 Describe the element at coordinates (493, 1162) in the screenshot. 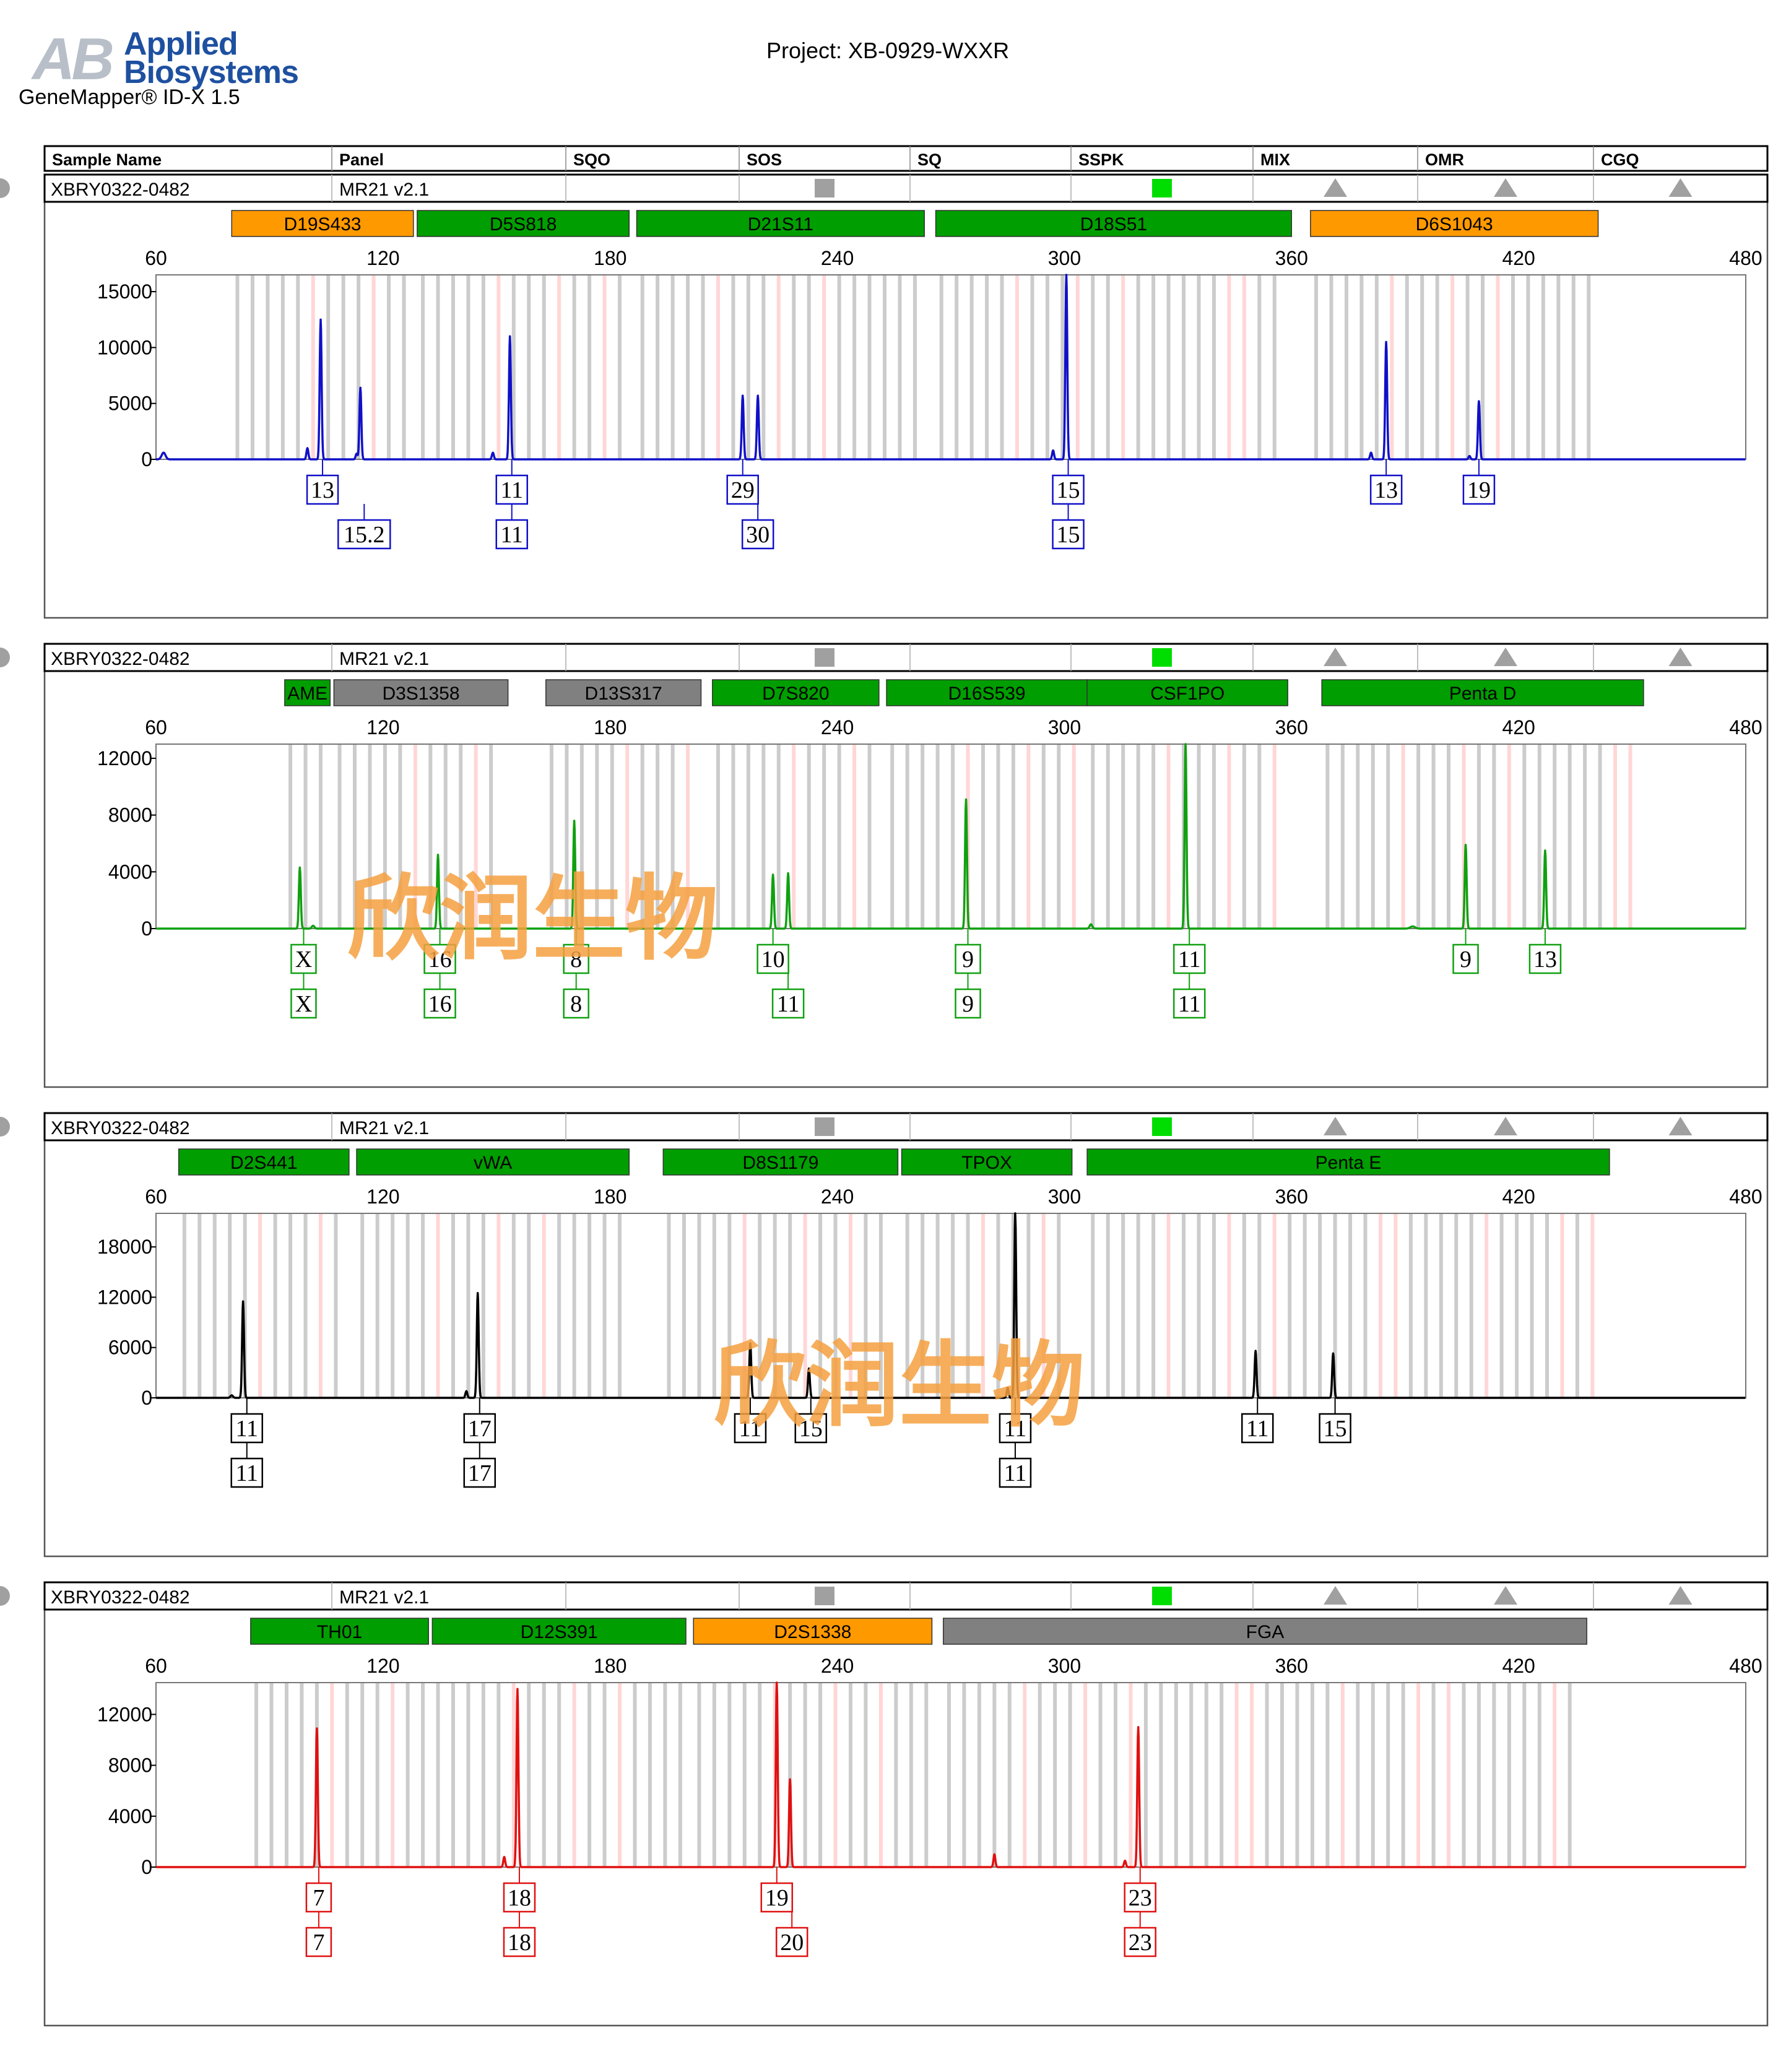

I see `locus-bar-vwa` at that location.